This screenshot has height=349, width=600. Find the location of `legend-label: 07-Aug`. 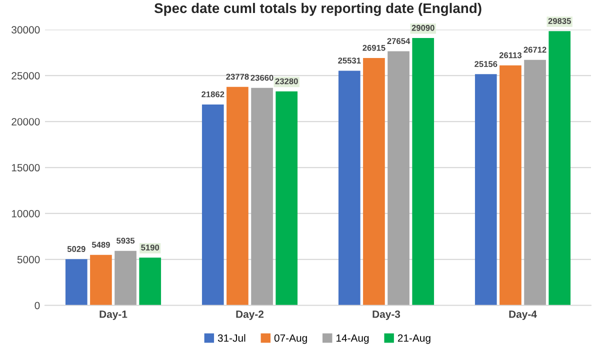

legend-label: 07-Aug is located at coordinates (290, 339).